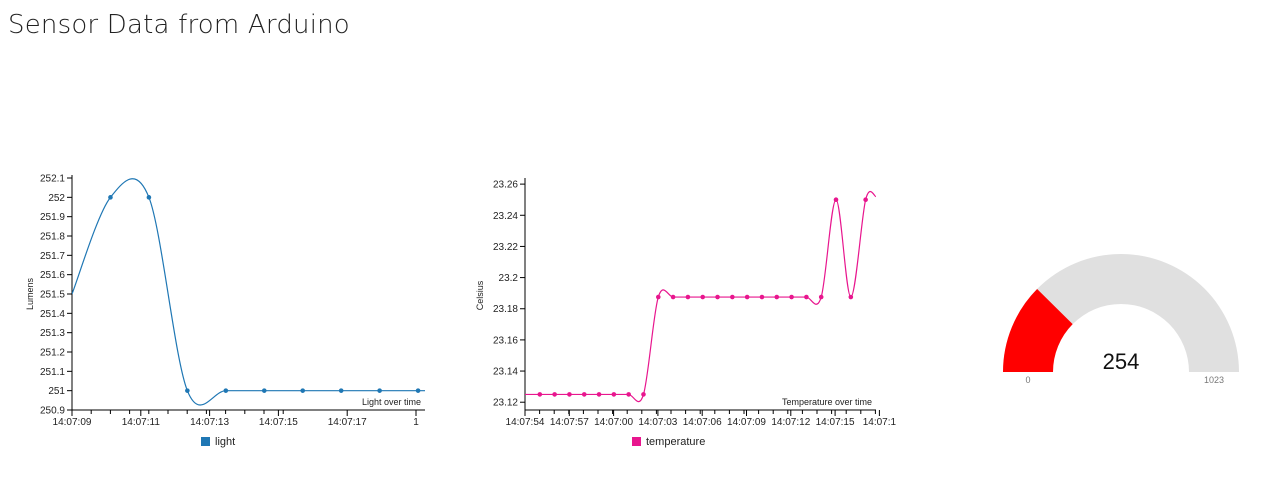 Image resolution: width=1282 pixels, height=493 pixels. I want to click on y-tick-label: 250.9, so click(52, 411).